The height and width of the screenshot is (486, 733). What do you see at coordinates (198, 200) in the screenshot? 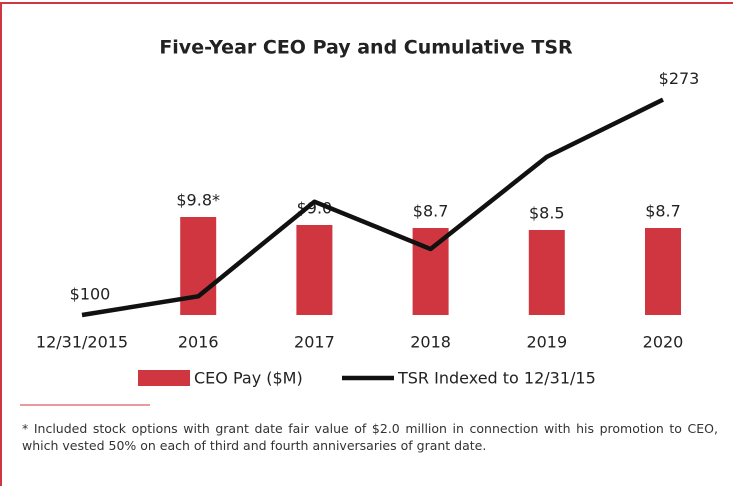
I see `bar-value-label: $9.8*` at bounding box center [198, 200].